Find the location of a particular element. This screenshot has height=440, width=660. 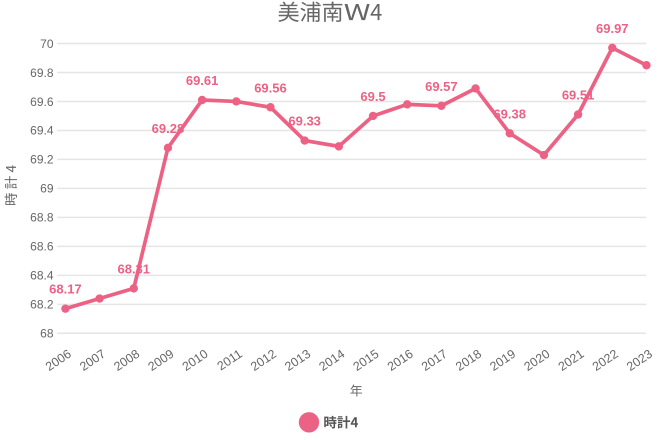

svg-text: 69.57 is located at coordinates (441, 86).